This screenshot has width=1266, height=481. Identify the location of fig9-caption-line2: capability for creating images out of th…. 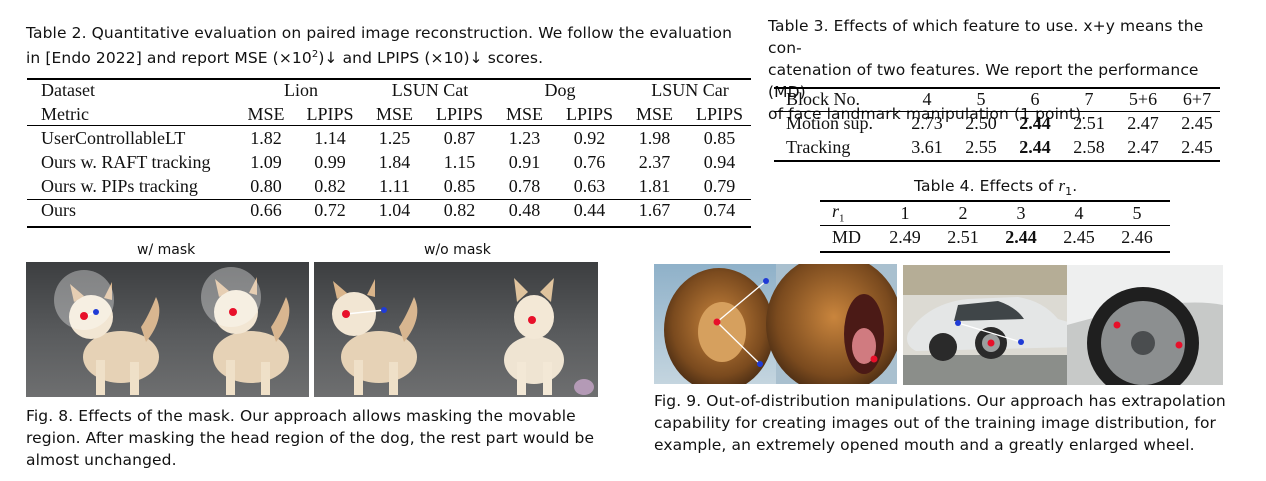
(935, 423).